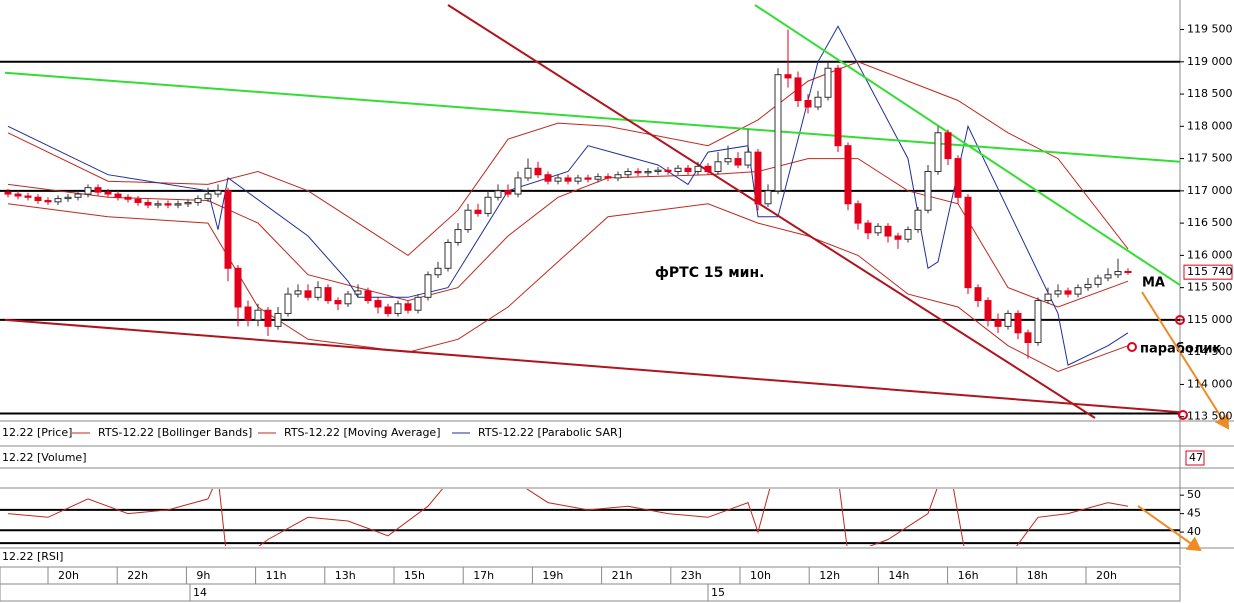  Describe the element at coordinates (203, 575) in the screenshot. I see `x-tick-label: 9h` at that location.